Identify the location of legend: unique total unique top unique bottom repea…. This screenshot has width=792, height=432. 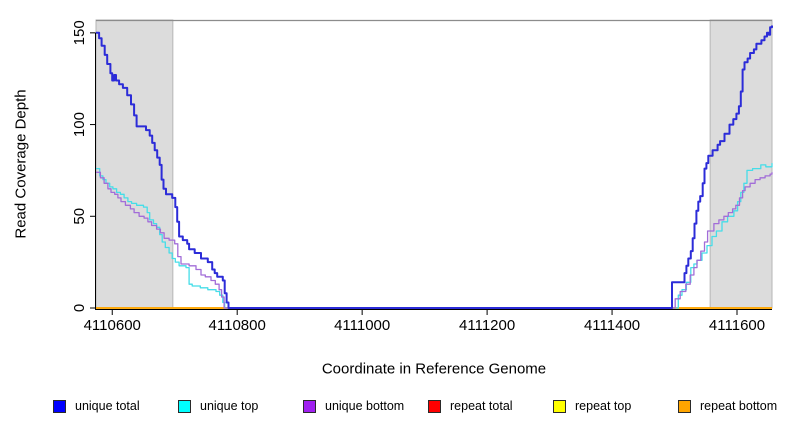
(396, 408).